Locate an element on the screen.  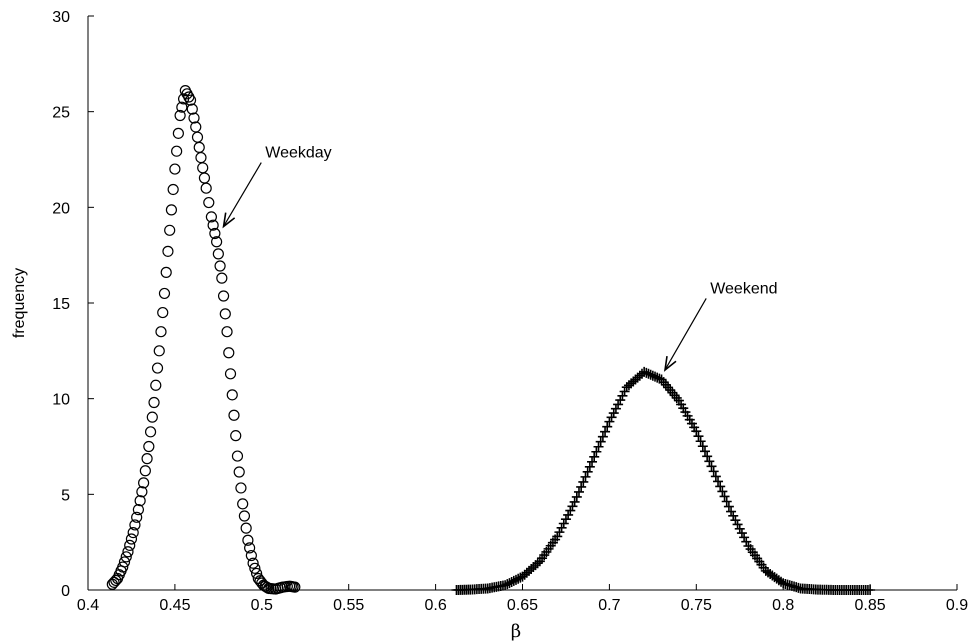
y-axis-label: frequency is located at coordinates (19, 303).